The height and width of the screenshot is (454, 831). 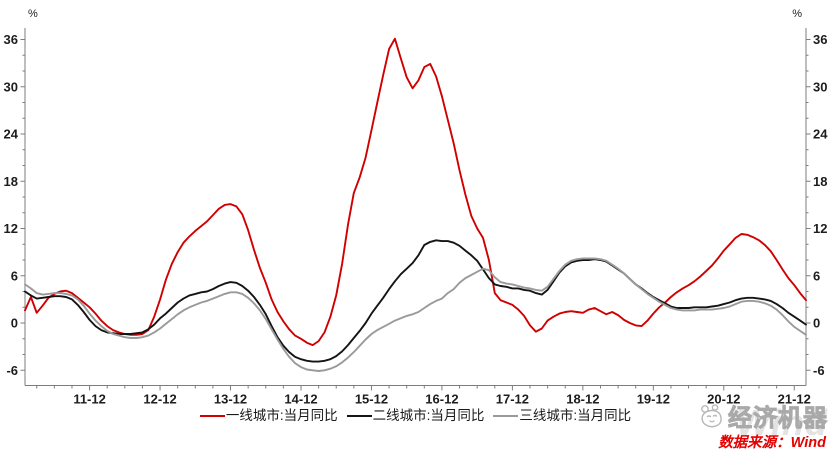 What do you see at coordinates (14, 323) in the screenshot?
I see `y-tick-label-left: 0` at bounding box center [14, 323].